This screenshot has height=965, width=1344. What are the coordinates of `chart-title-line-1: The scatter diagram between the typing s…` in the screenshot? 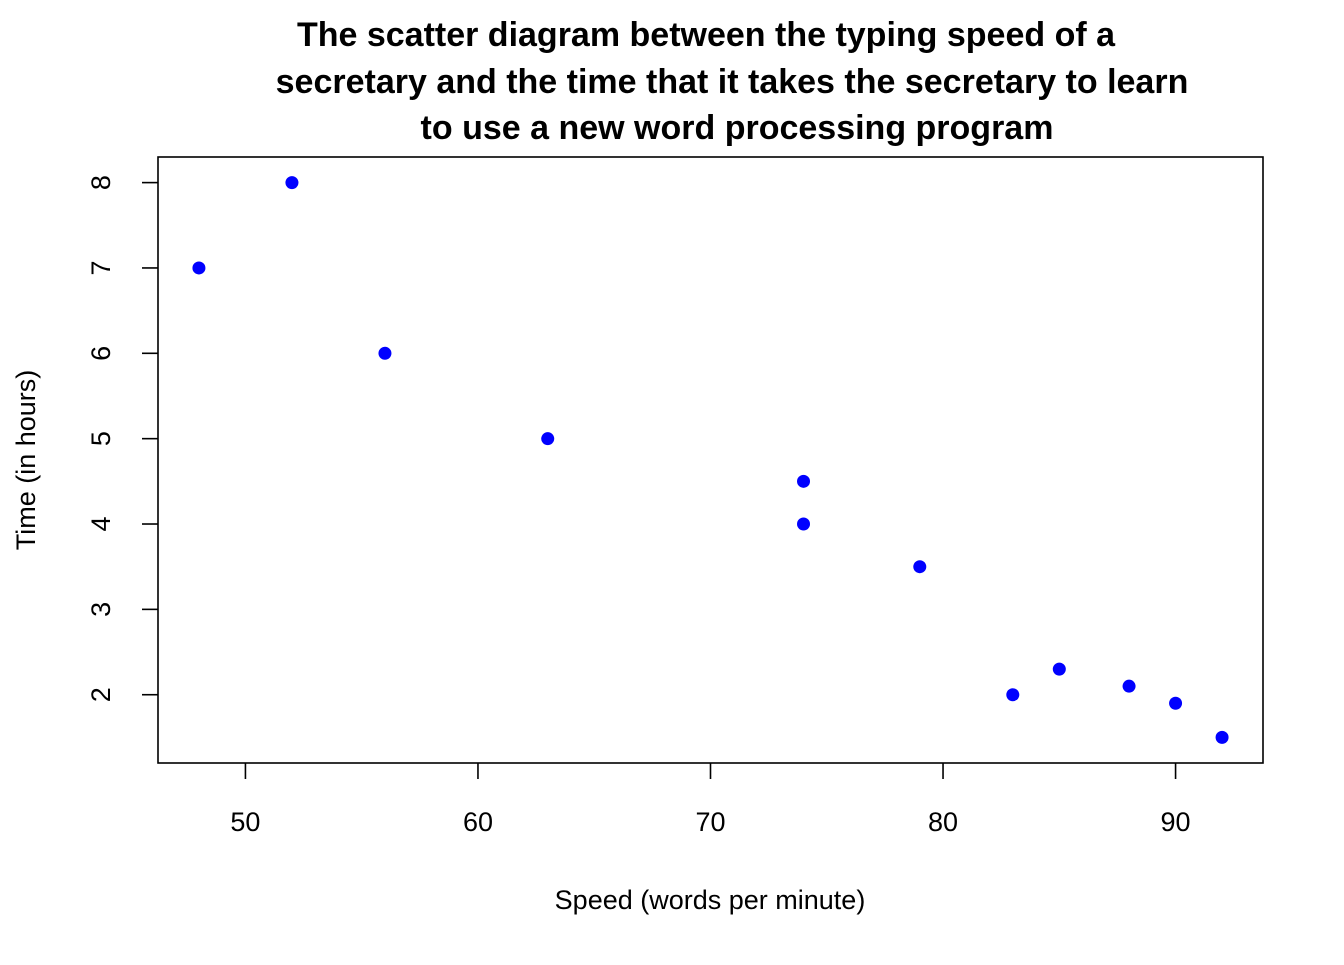 It's located at (706, 35).